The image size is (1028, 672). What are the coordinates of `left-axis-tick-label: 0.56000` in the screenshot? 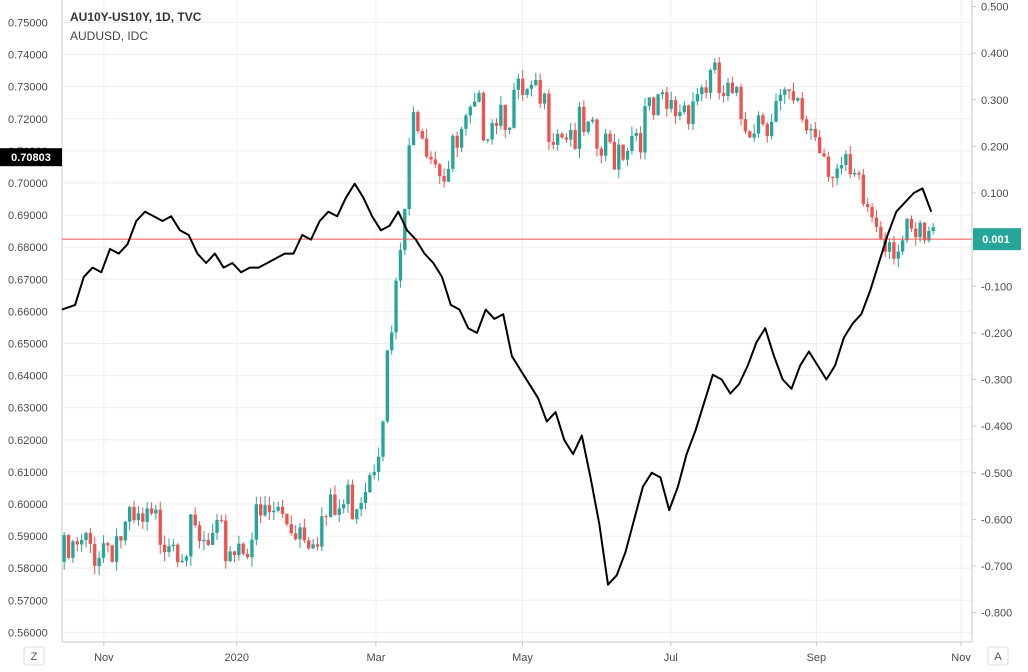 It's located at (28, 633).